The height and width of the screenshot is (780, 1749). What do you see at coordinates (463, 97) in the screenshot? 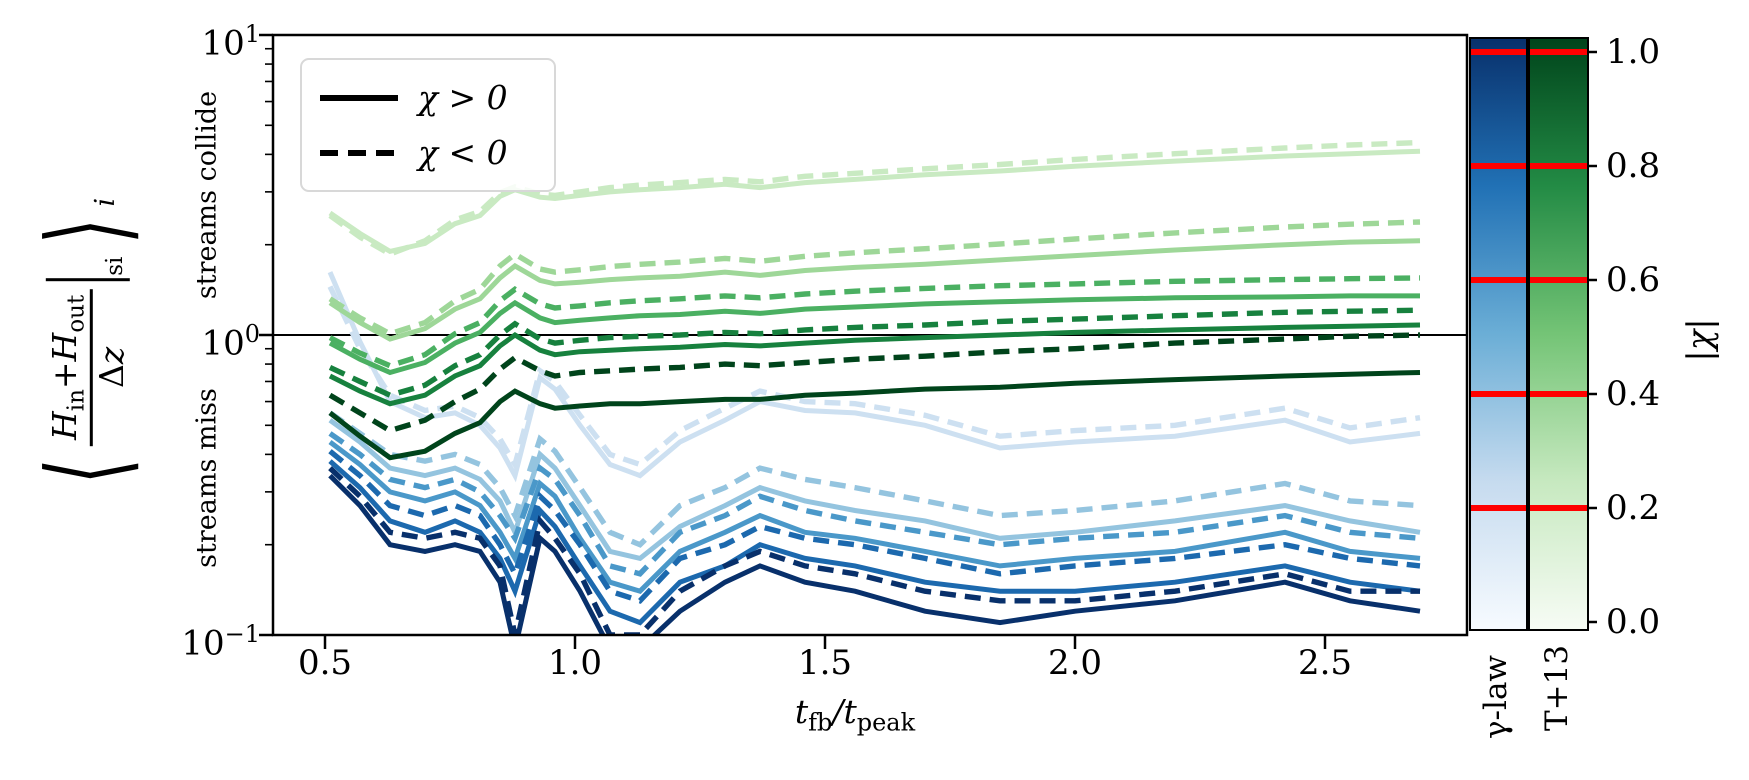
I see `legend-label-solid: χ > 0` at bounding box center [463, 97].